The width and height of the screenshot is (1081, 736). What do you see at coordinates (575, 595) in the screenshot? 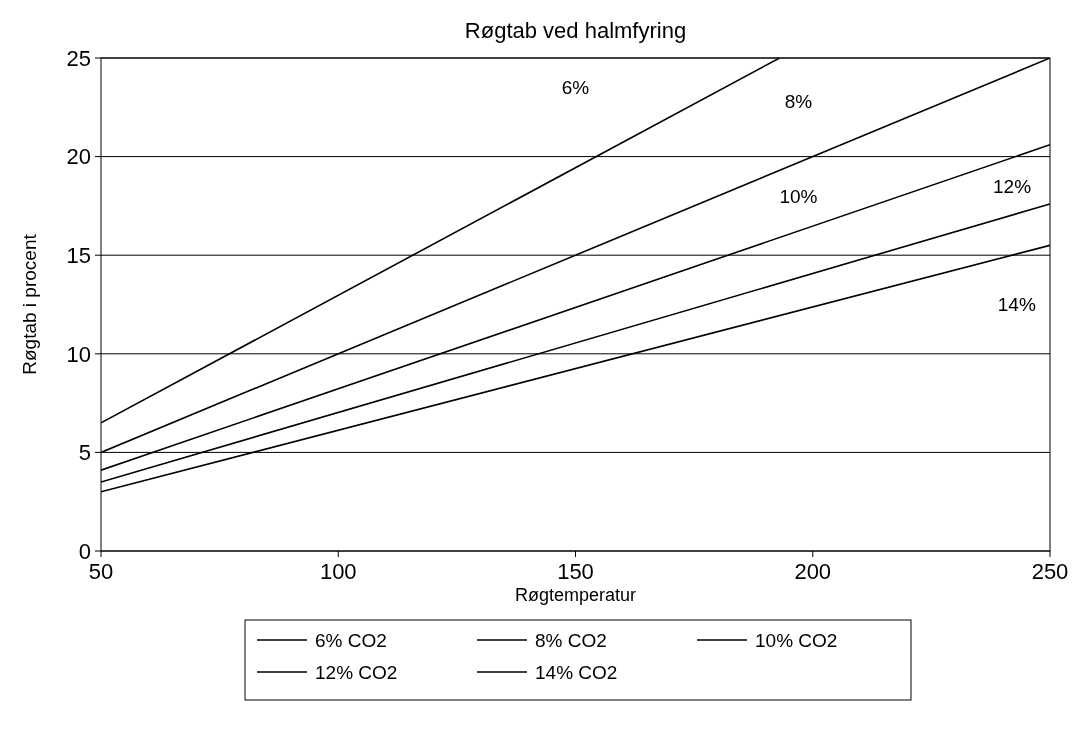
I see `x-axis-title: Røgtemperatur` at bounding box center [575, 595].